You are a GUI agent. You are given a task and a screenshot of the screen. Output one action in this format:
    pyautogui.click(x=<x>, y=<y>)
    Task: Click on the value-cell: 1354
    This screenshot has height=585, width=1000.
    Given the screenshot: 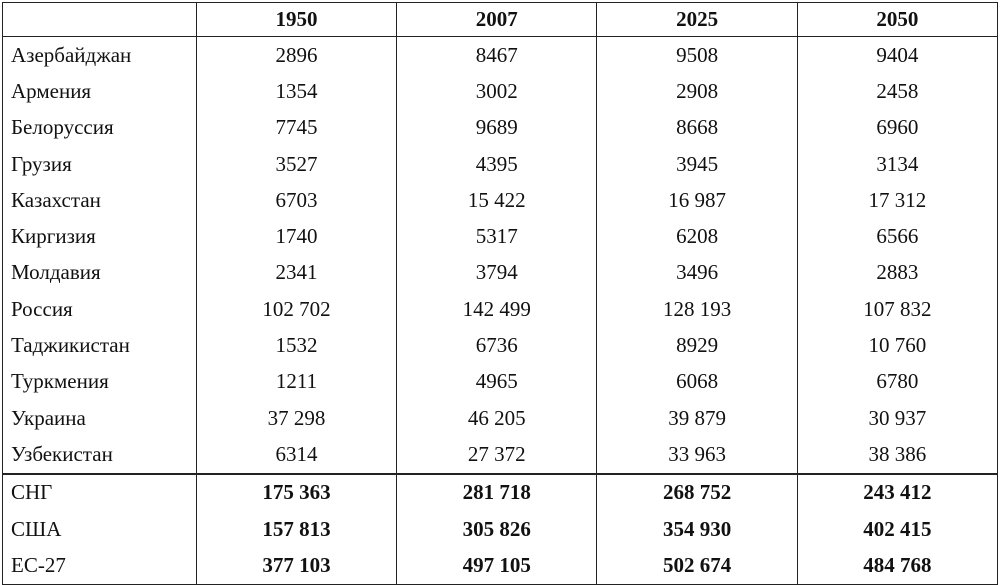 What is the action you would take?
    pyautogui.click(x=296, y=91)
    